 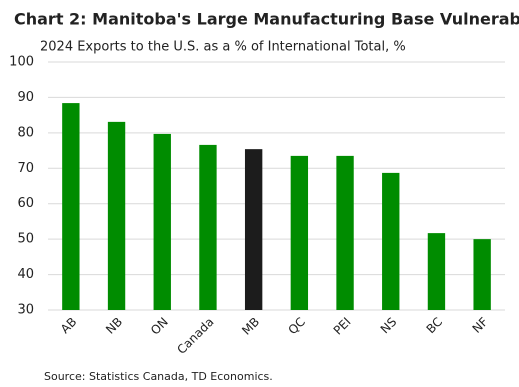 I want to click on y-tick-label: 40, so click(x=25, y=274).